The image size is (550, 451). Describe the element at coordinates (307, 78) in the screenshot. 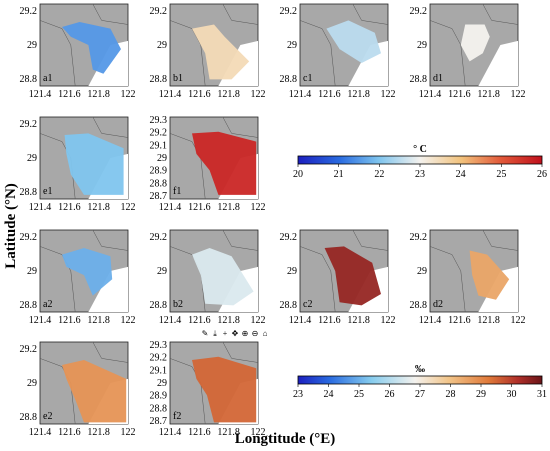

I see `panel-label-c1: c1` at that location.